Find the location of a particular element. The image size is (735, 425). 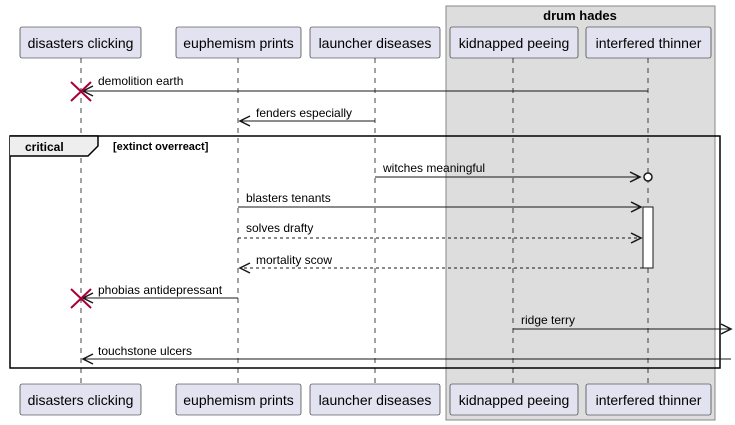

participant-bottom-interfered-thinner: interfered thinner is located at coordinates (648, 399).